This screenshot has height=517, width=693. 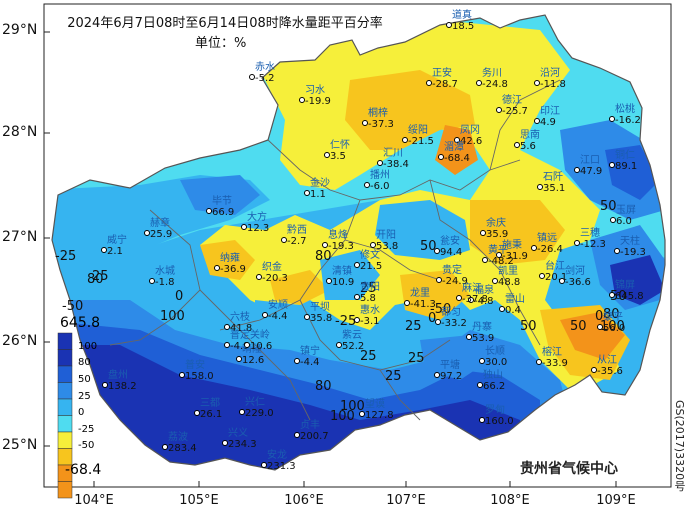 What do you see at coordinates (320, 183) in the screenshot?
I see `station-name: 金沙` at bounding box center [320, 183].